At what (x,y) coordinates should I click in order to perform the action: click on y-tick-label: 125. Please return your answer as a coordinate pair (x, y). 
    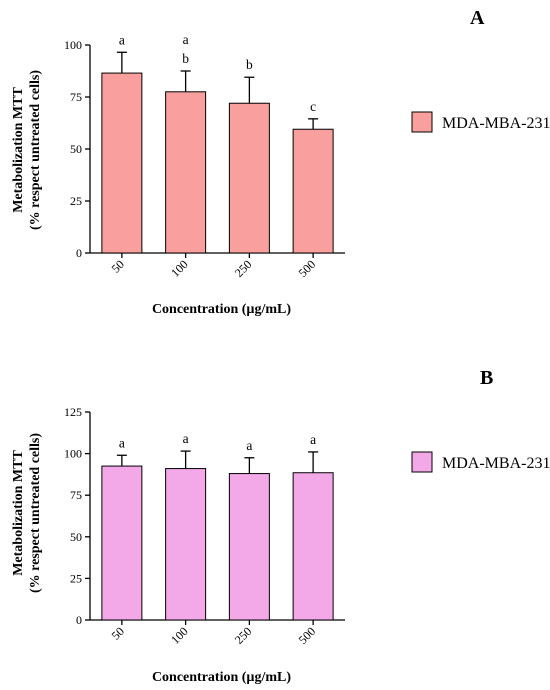
    Looking at the image, I should click on (73, 412).